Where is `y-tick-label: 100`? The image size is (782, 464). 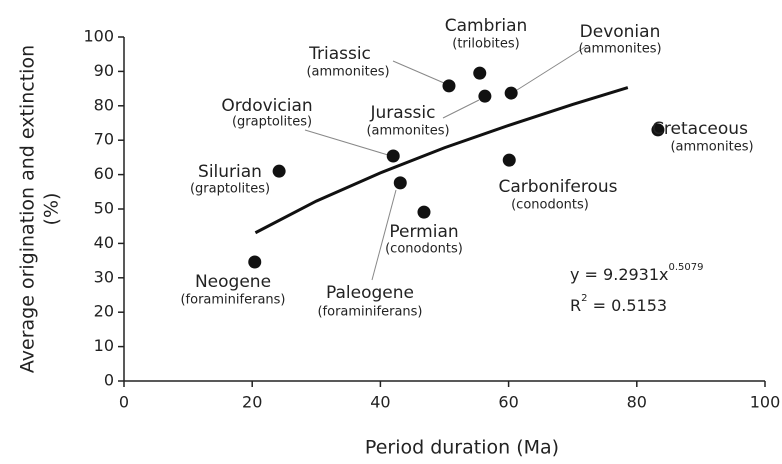 y-tick-label: 100 is located at coordinates (98, 36).